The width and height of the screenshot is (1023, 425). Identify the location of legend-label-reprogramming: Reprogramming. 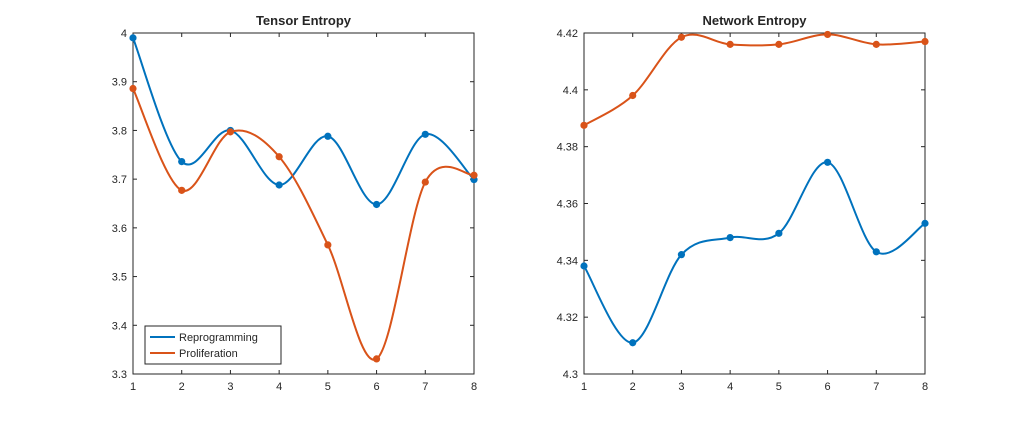
(218, 338).